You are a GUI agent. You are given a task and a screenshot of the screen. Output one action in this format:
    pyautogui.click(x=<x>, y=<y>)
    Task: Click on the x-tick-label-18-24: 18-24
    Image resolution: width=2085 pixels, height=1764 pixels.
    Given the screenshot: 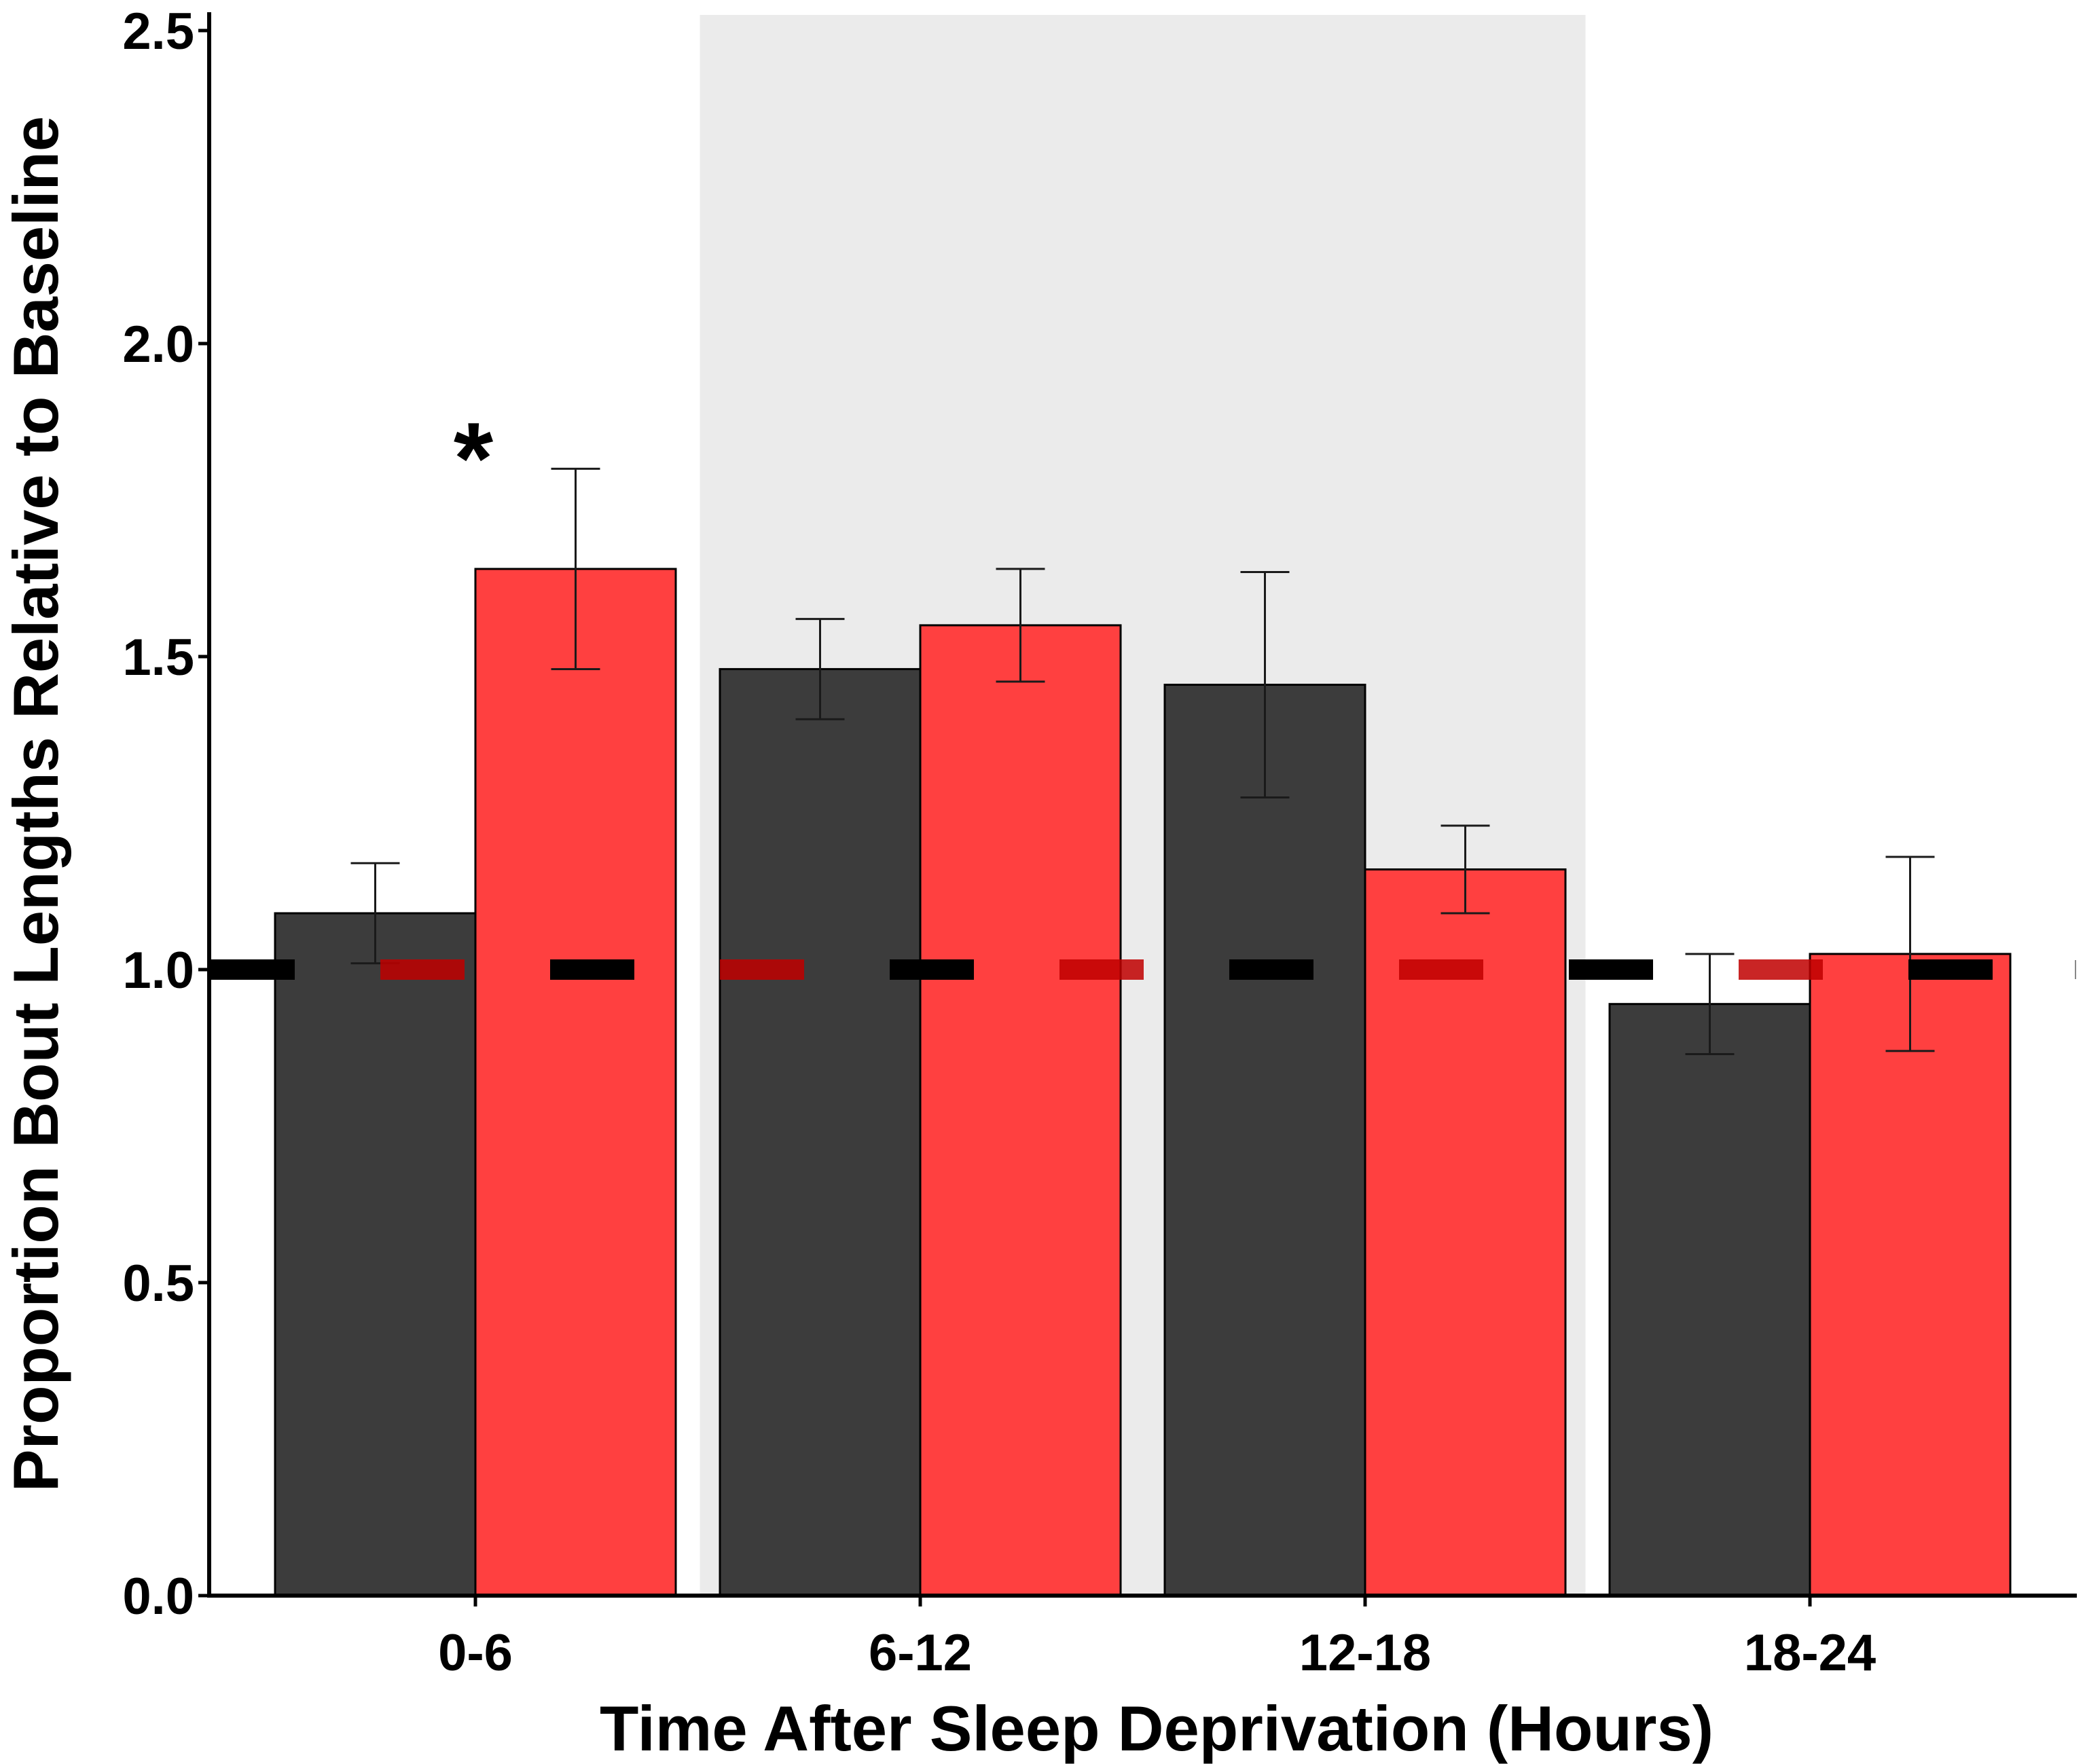 What is the action you would take?
    pyautogui.click(x=1810, y=1653)
    